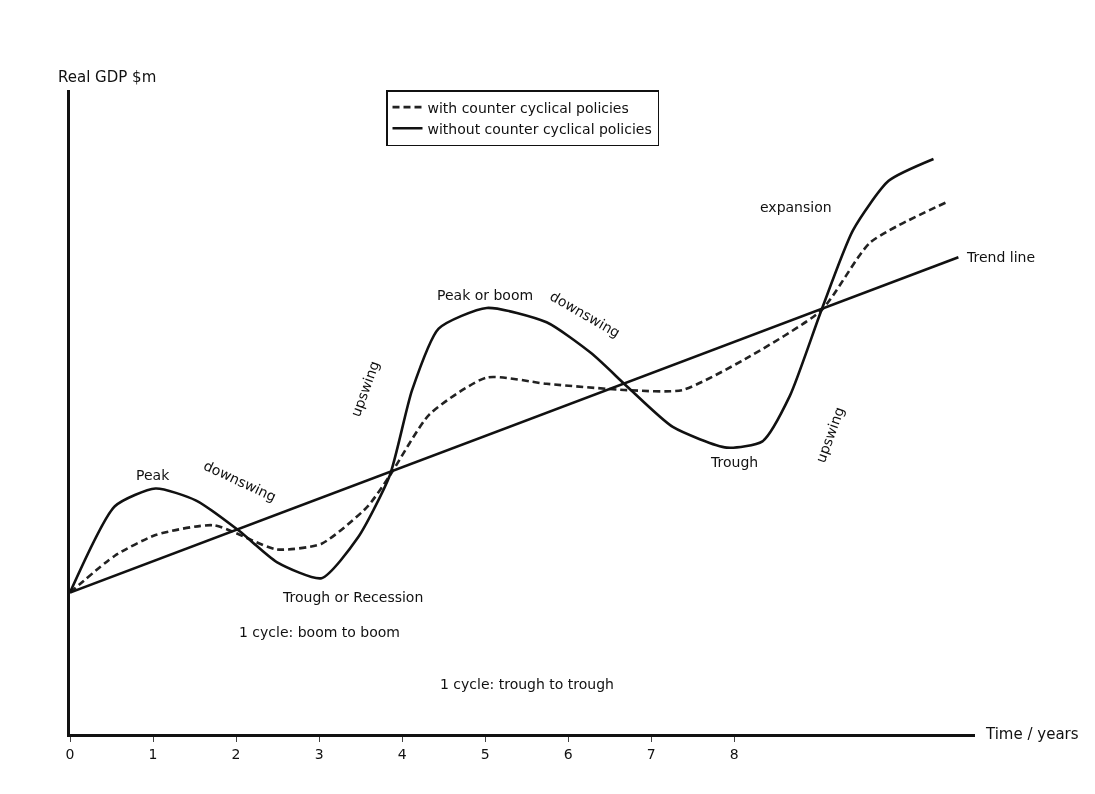  Describe the element at coordinates (319, 632) in the screenshot. I see `annotation: 1 cycle: boom to boom` at that location.